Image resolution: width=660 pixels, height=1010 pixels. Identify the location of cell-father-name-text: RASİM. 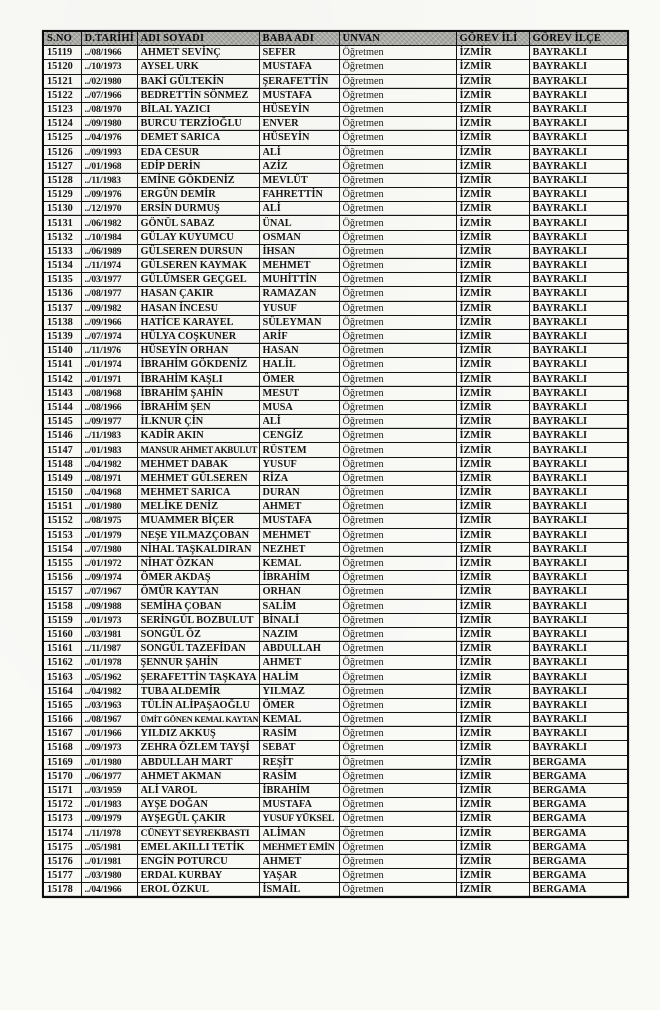
(279, 734).